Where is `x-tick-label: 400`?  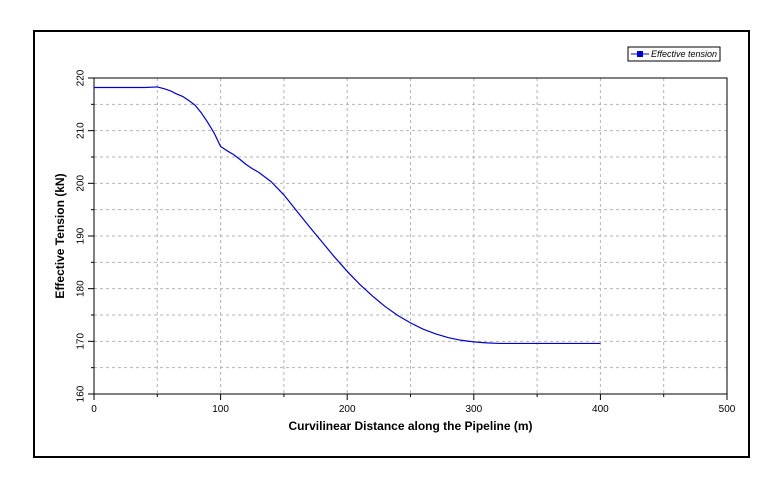
x-tick-label: 400 is located at coordinates (600, 409).